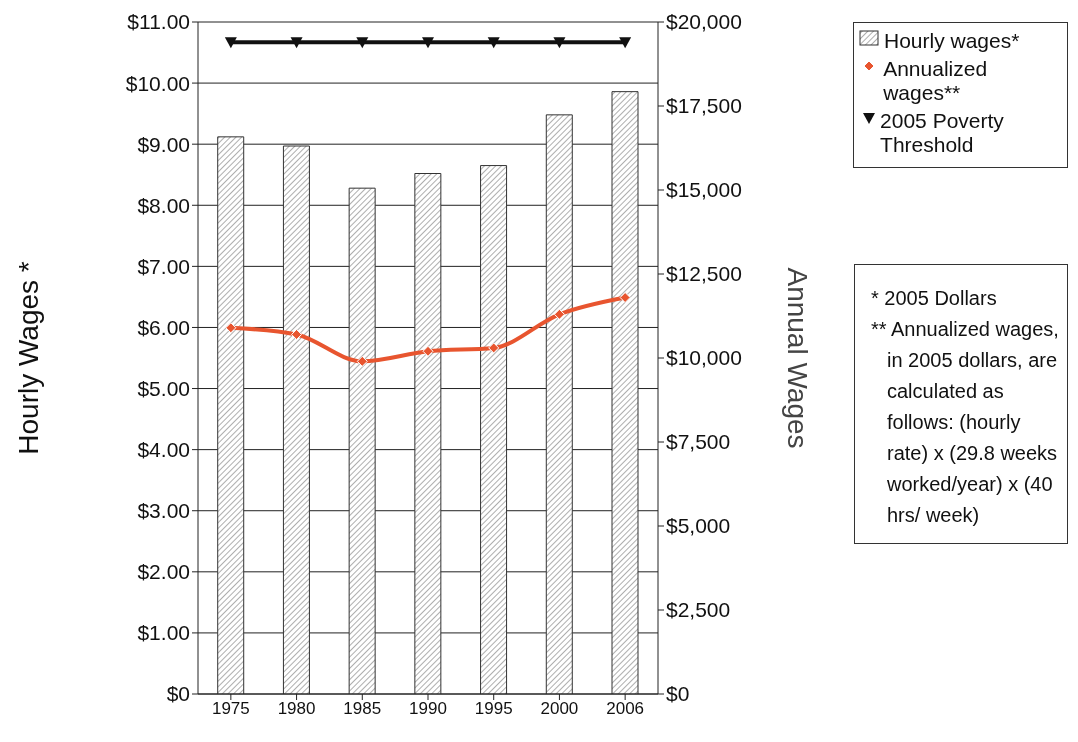 The image size is (1078, 742). Describe the element at coordinates (559, 709) in the screenshot. I see `x-tick-label: 2000` at that location.